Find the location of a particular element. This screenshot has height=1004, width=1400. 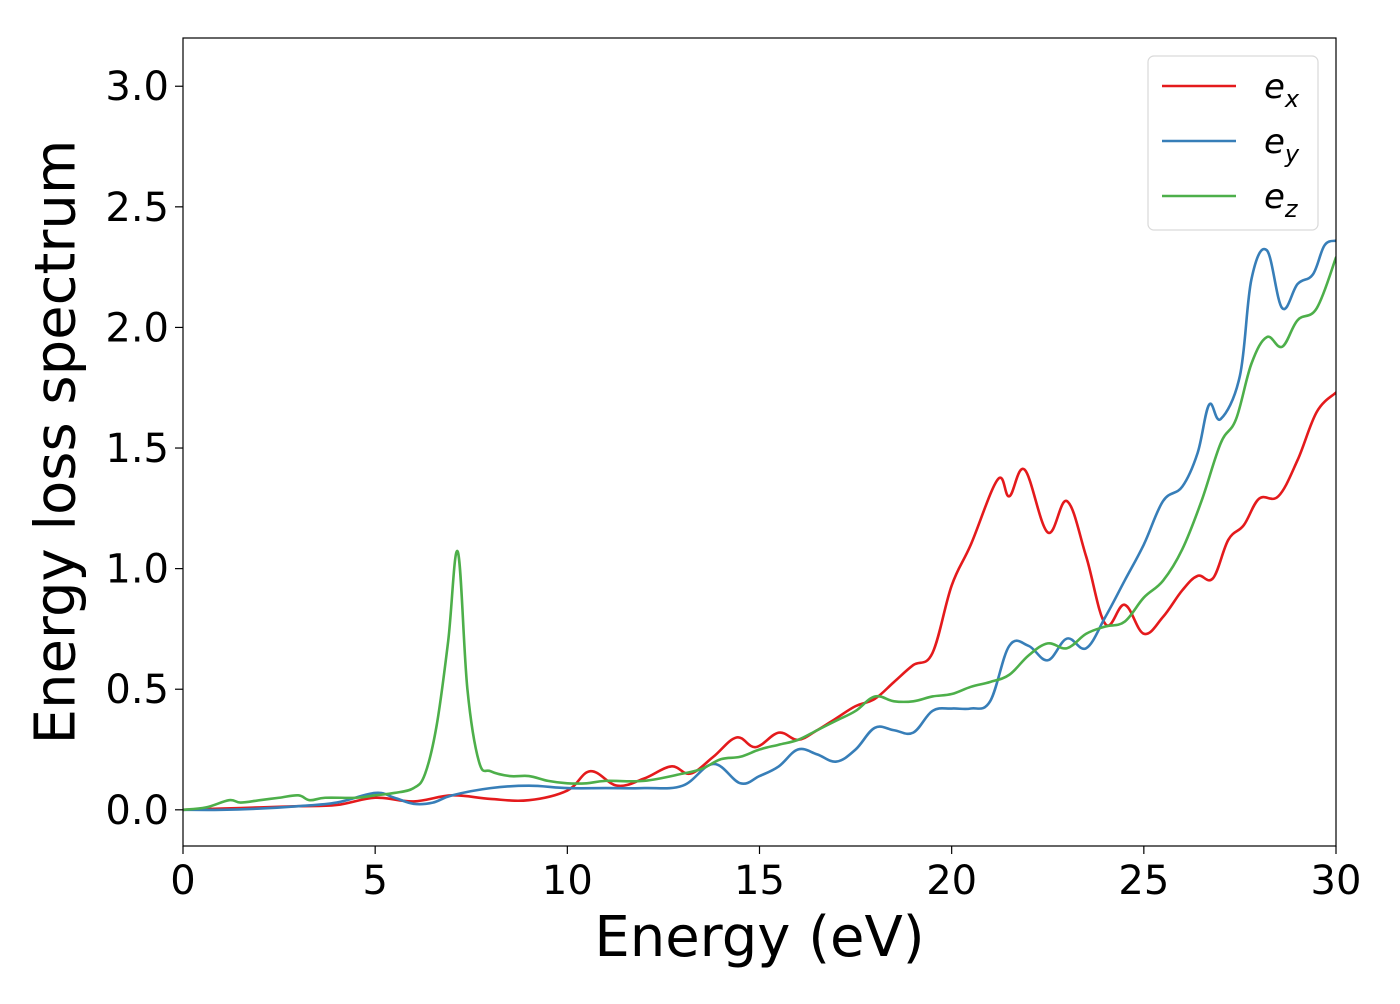

x-tick-label: 5 is located at coordinates (374, 881).